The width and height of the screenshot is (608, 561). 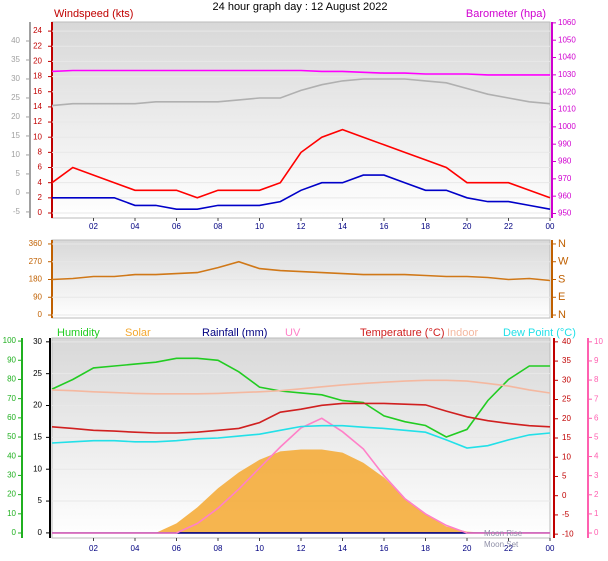 I want to click on y2-tick-label: 20, so click(x=566, y=418).